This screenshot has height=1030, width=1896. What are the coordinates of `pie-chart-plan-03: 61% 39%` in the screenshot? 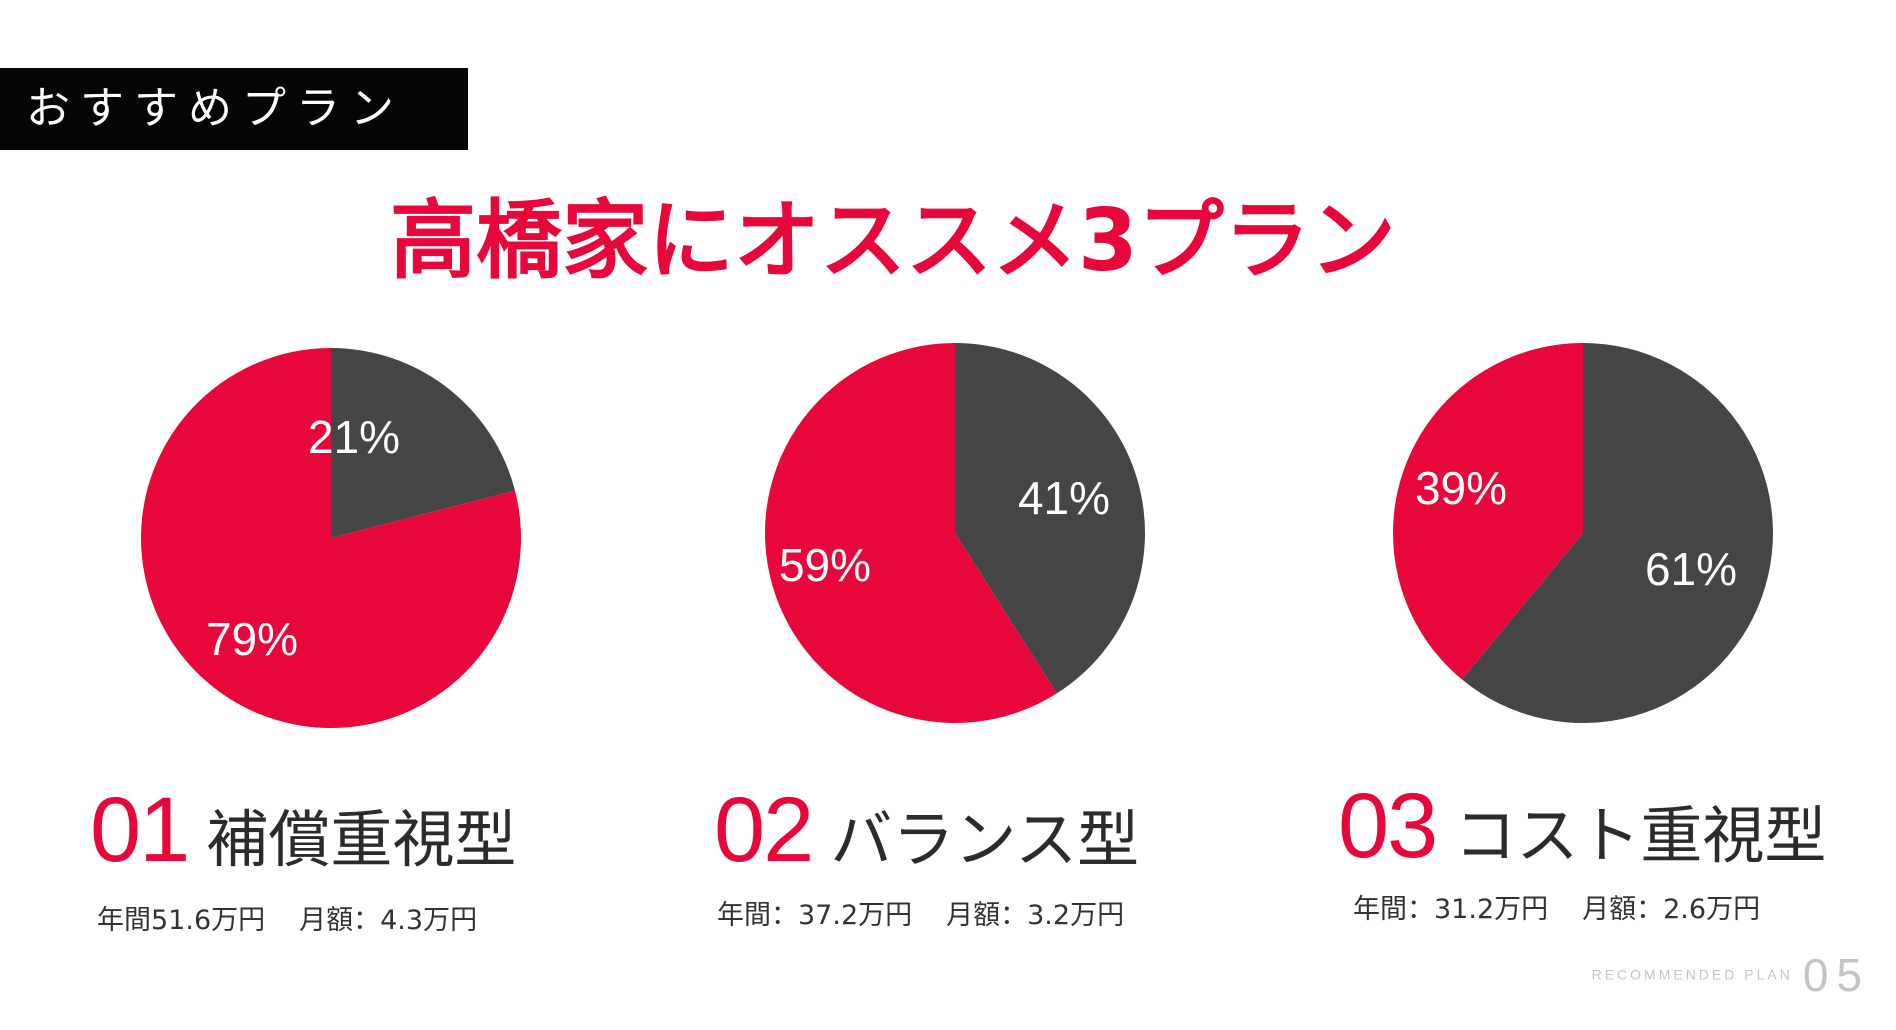 It's located at (1583, 533).